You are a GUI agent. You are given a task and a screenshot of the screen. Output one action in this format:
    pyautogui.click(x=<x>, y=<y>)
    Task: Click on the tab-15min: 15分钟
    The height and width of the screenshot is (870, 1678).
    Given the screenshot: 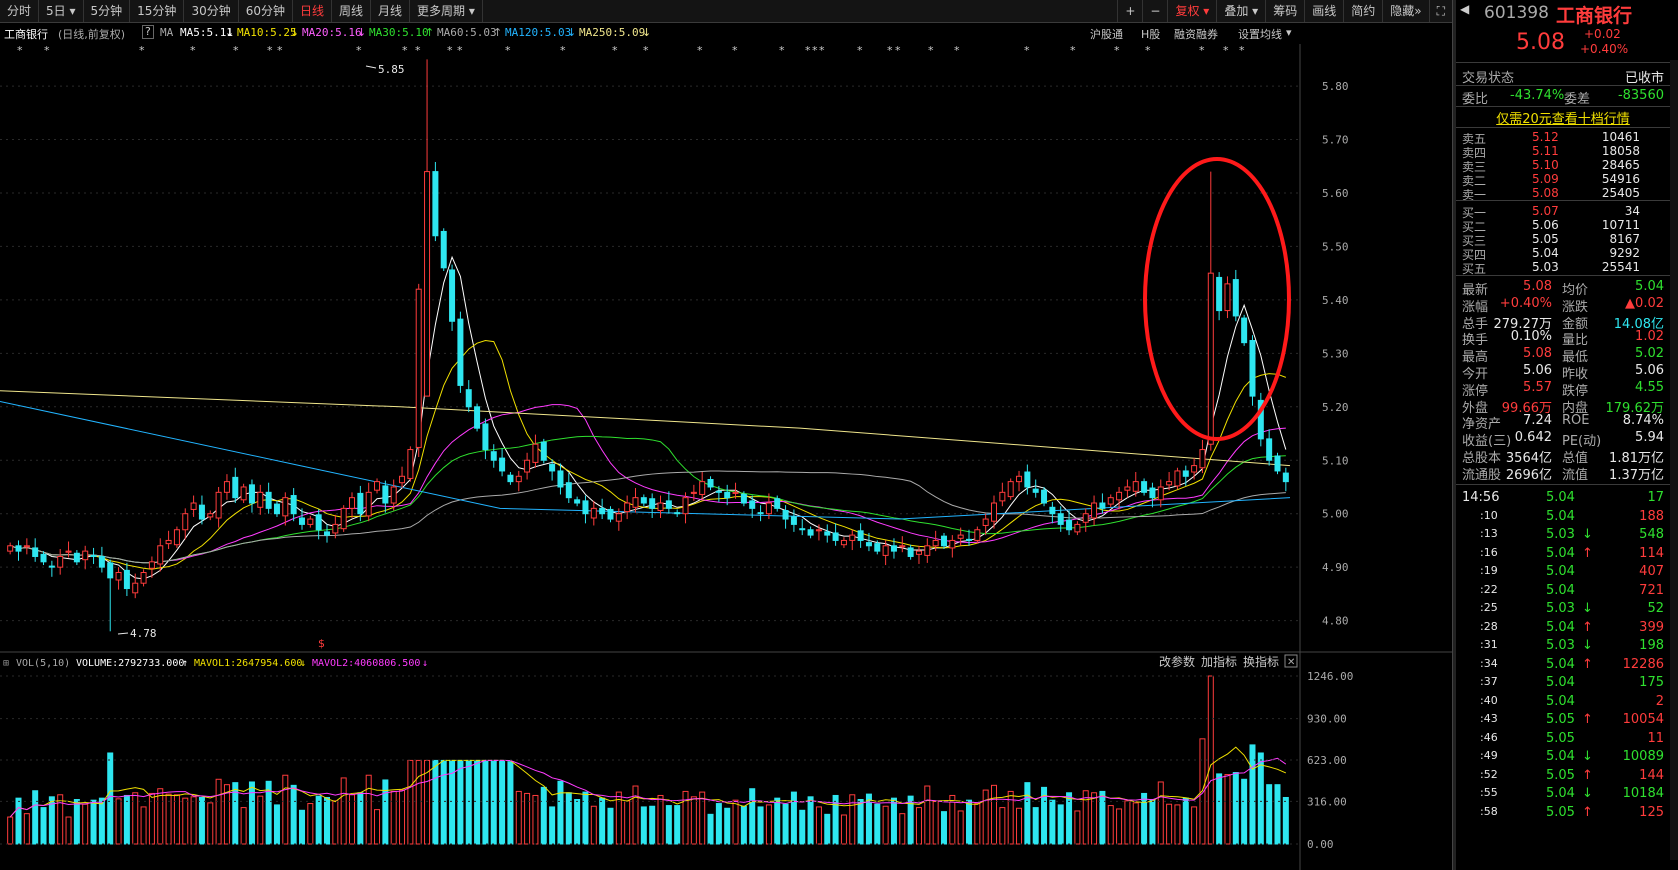 What is the action you would take?
    pyautogui.click(x=157, y=11)
    